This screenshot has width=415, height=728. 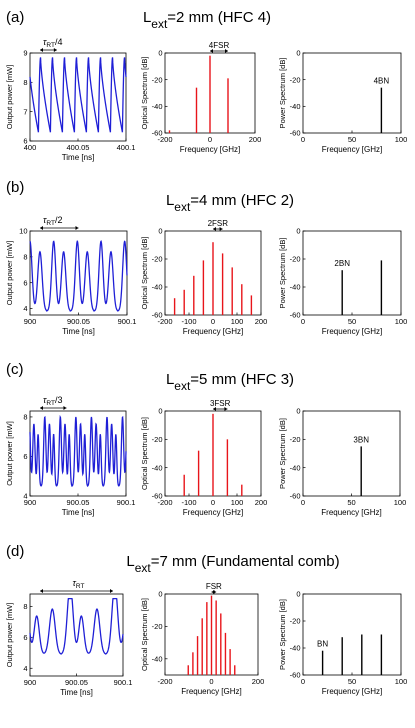 I want to click on row-title: Lext=2 mm (HFC 4), so click(x=207, y=20).